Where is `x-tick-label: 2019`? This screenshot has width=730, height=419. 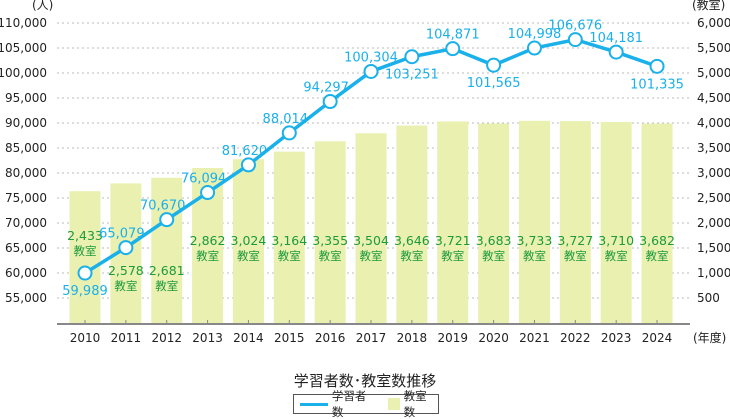
x-tick-label: 2019 is located at coordinates (452, 338).